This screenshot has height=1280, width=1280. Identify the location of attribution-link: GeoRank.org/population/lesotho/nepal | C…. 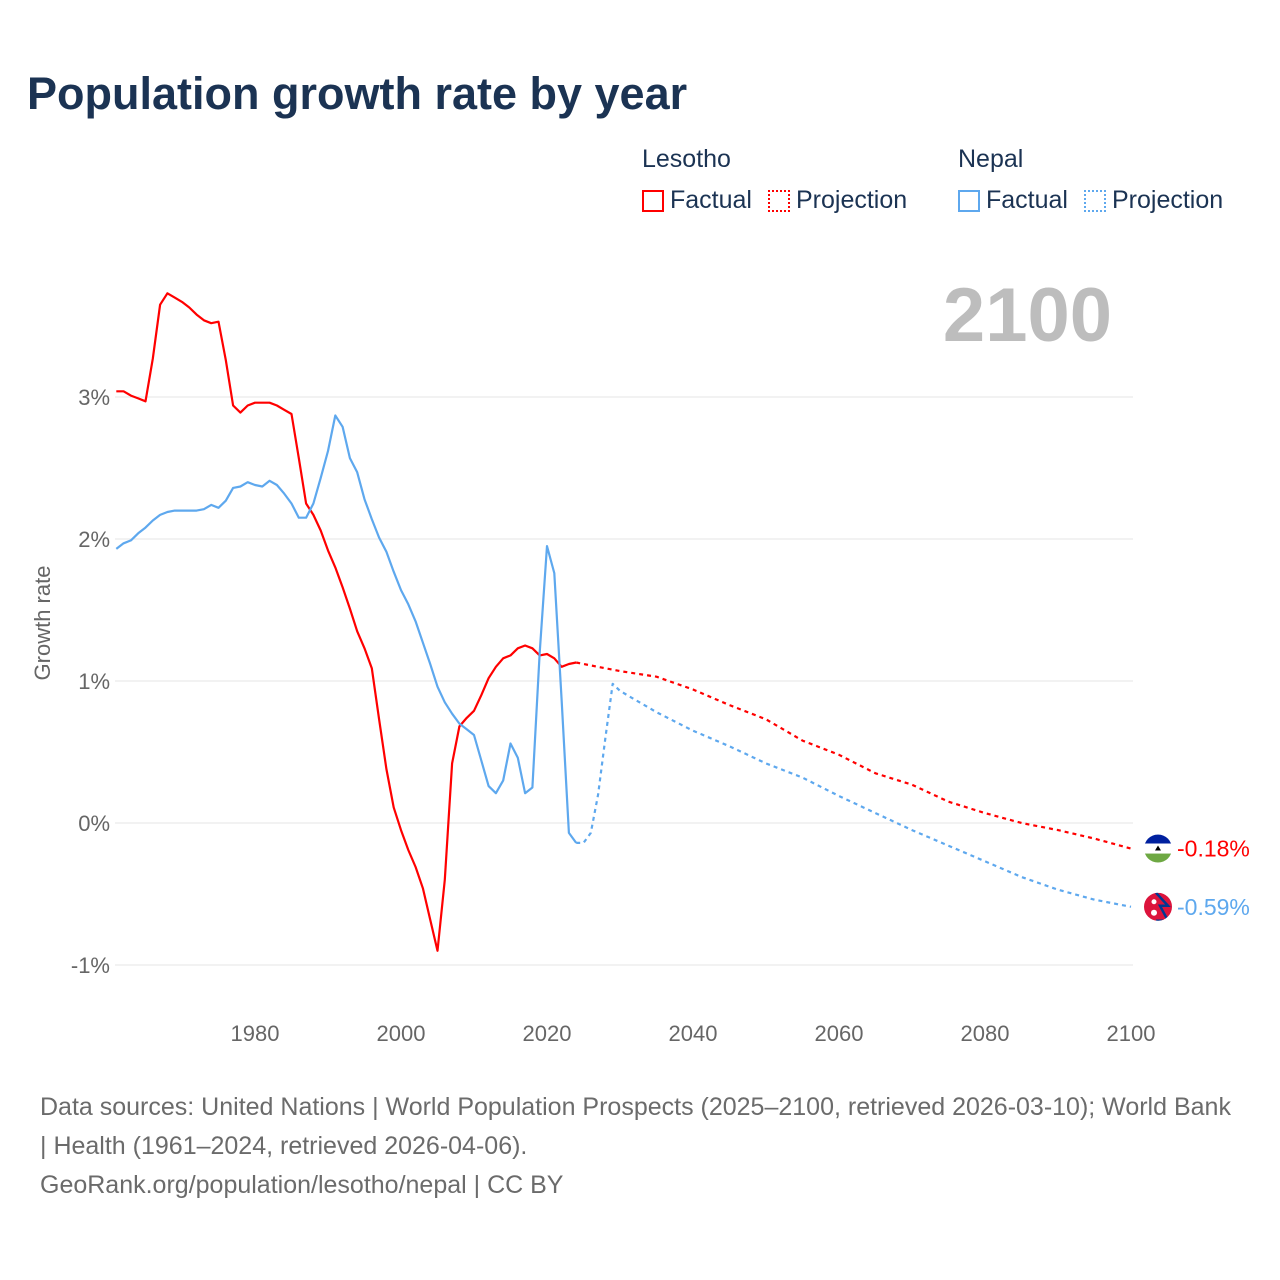
(302, 1185).